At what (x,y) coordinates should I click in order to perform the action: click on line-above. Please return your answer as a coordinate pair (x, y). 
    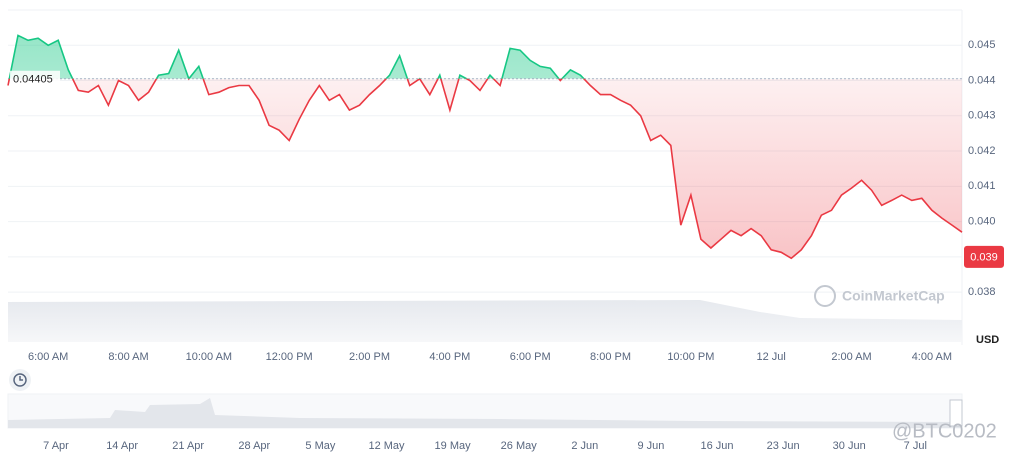
    Looking at the image, I should click on (296, 56).